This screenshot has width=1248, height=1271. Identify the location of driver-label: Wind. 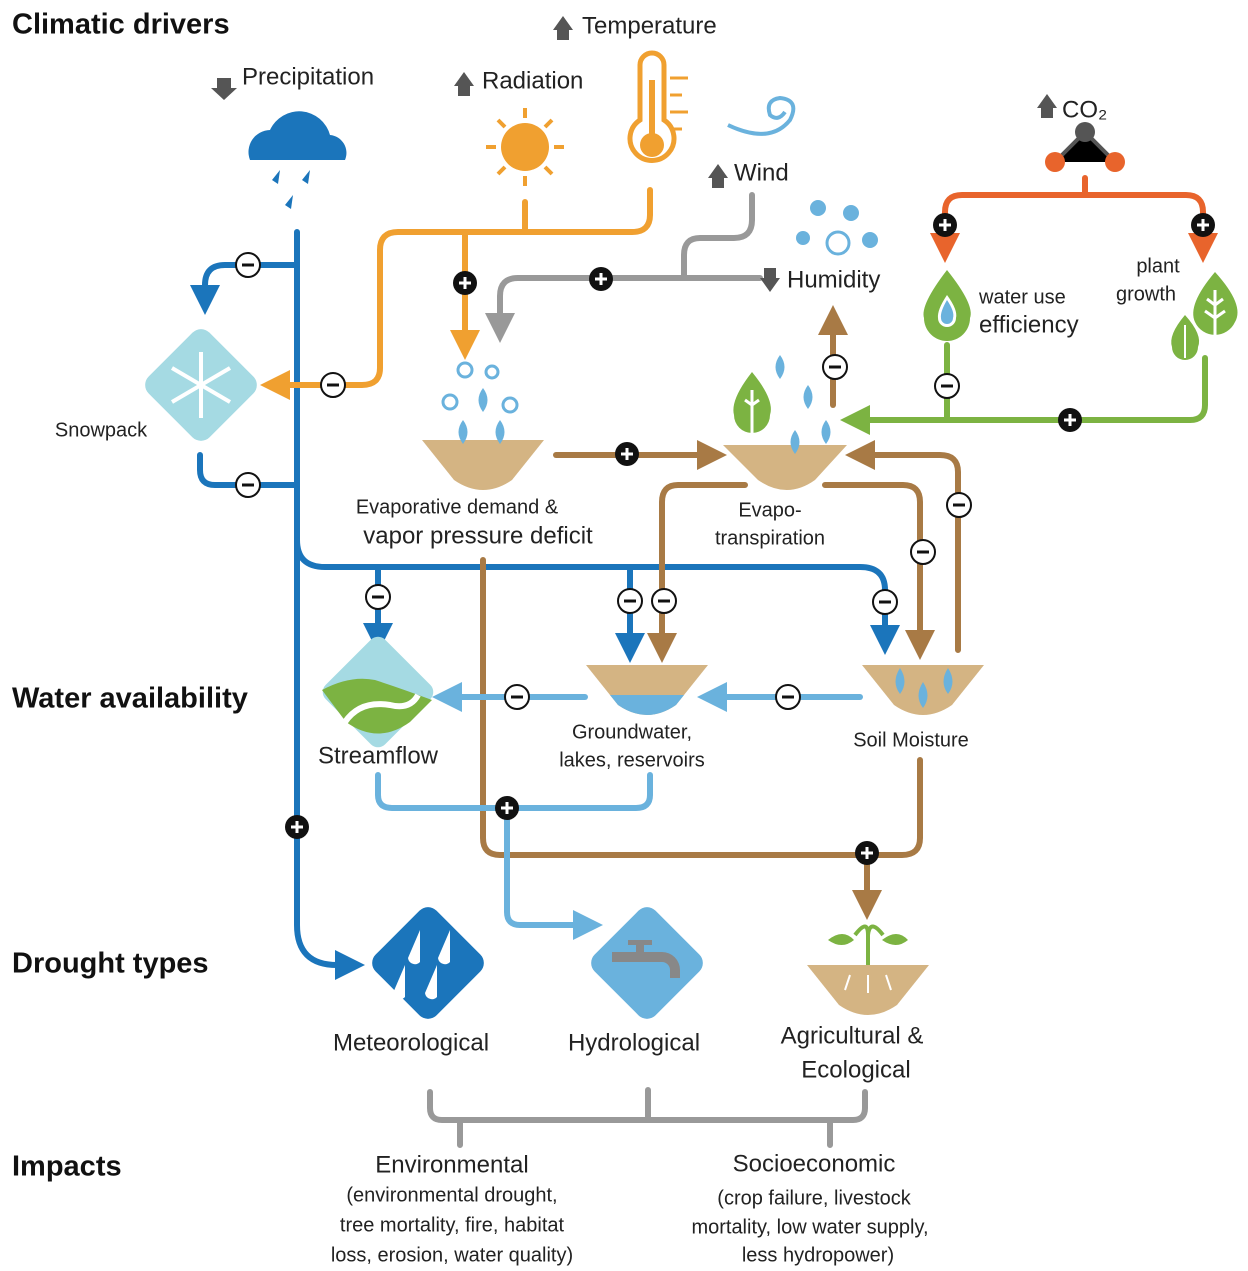
(761, 172).